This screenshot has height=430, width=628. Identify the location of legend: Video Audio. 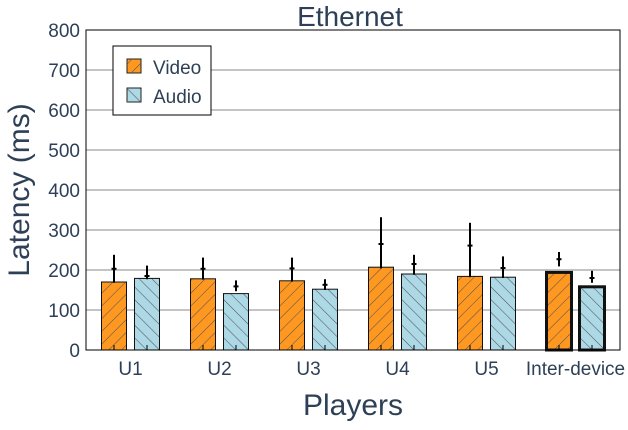
(162, 80).